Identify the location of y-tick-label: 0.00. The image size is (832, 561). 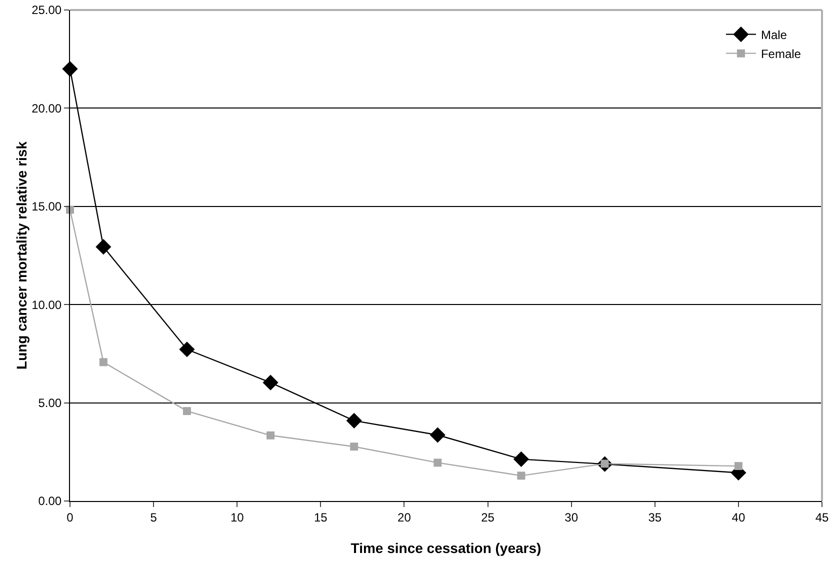
(50, 501).